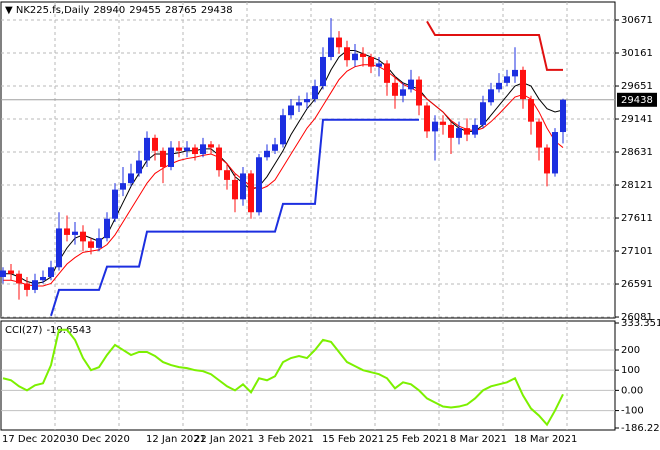 The image size is (660, 450). What do you see at coordinates (181, 10) in the screenshot?
I see `ohlc-low: 28765` at bounding box center [181, 10].